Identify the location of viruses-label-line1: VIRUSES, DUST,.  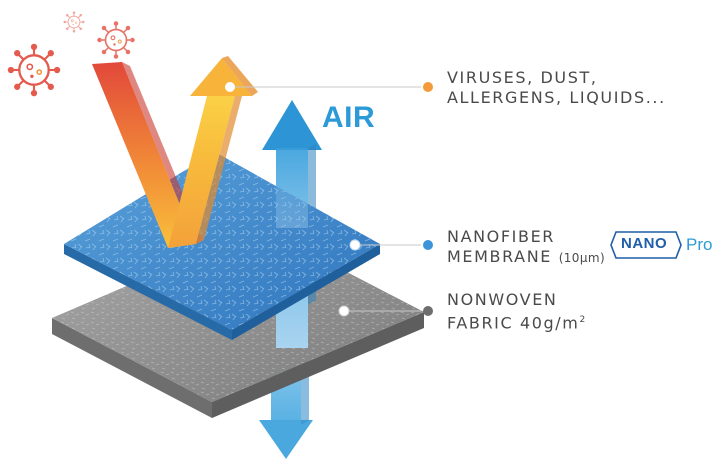
(522, 77).